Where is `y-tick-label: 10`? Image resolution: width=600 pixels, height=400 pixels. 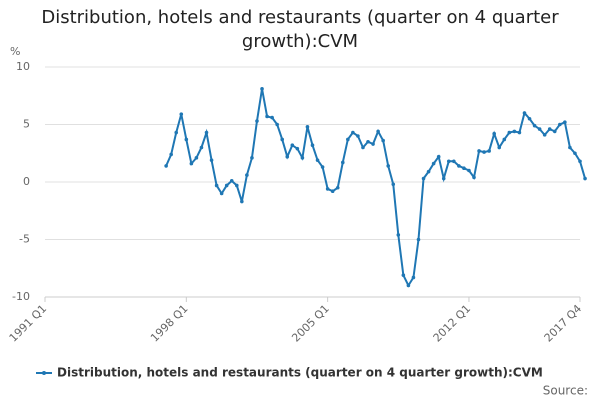
y-tick-label: 10 is located at coordinates (23, 66).